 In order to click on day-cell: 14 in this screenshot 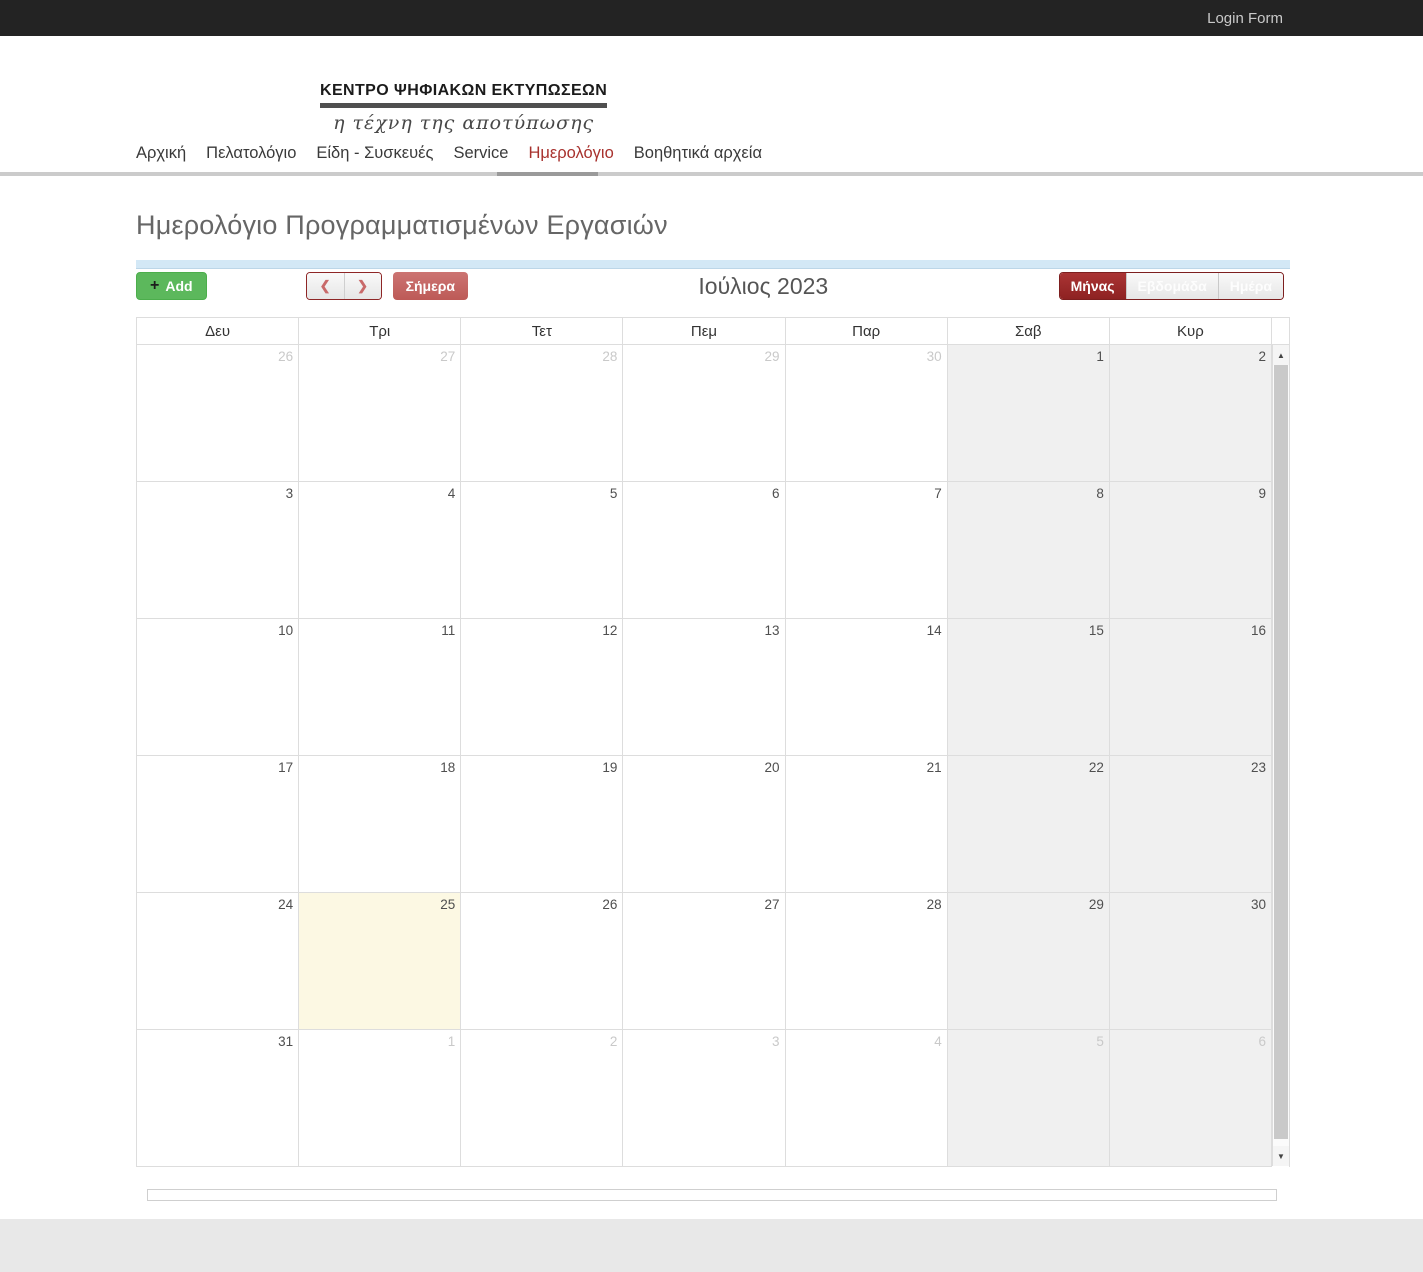, I will do `click(866, 687)`.